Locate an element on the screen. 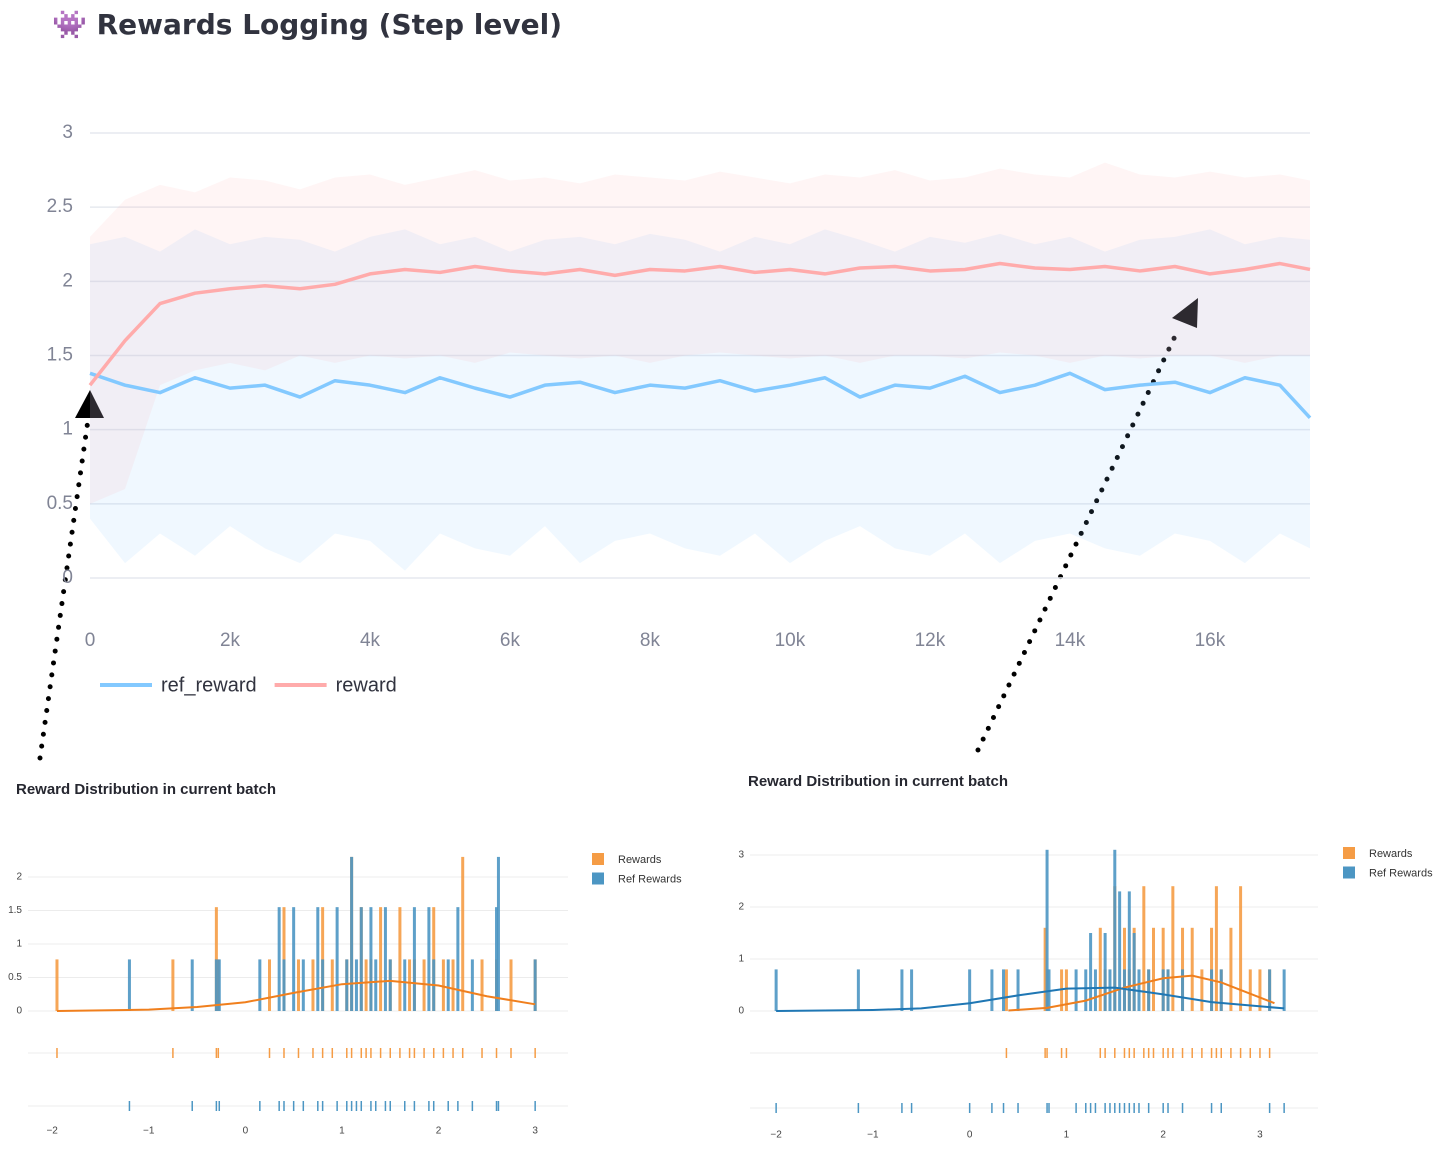 Image resolution: width=1440 pixels, height=1155 pixels. dotted-arrow is located at coordinates (64, 589).